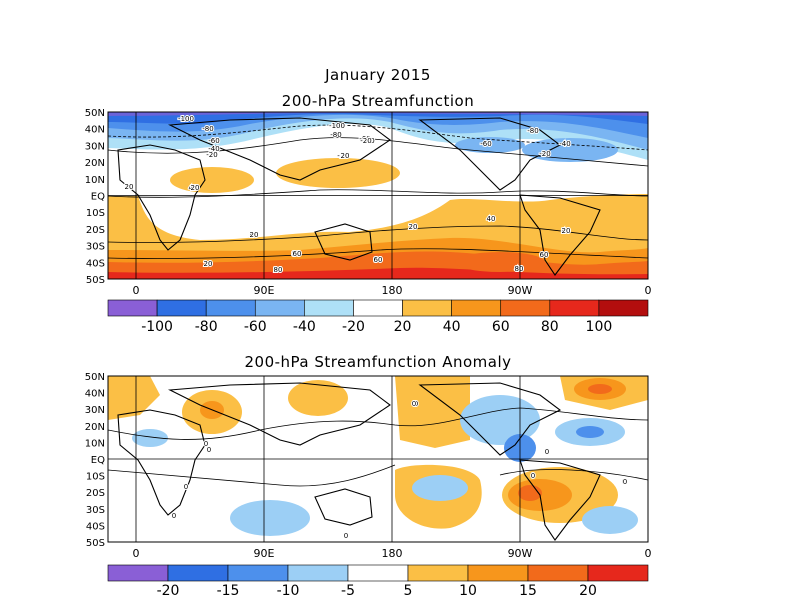 The height and width of the screenshot is (600, 800). Describe the element at coordinates (348, 591) in the screenshot. I see `colorbar-tick-label: -5` at that location.